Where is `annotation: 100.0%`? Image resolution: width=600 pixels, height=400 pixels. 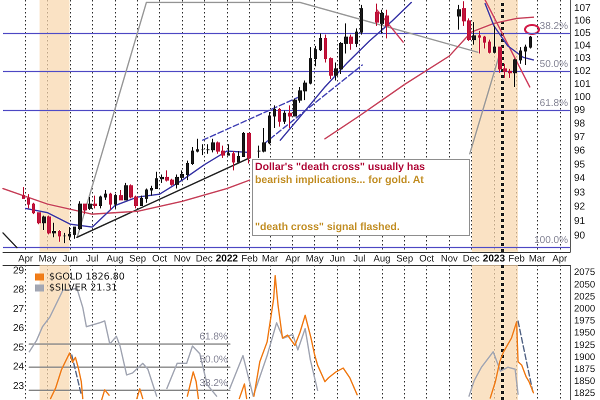 annotation: 100.0% is located at coordinates (551, 240).